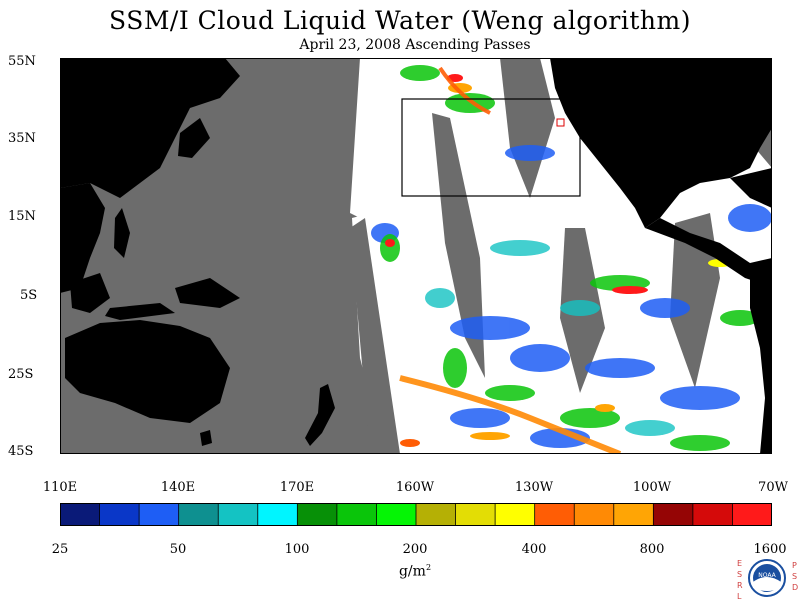  I want to click on colorbar-frame, so click(416, 514).